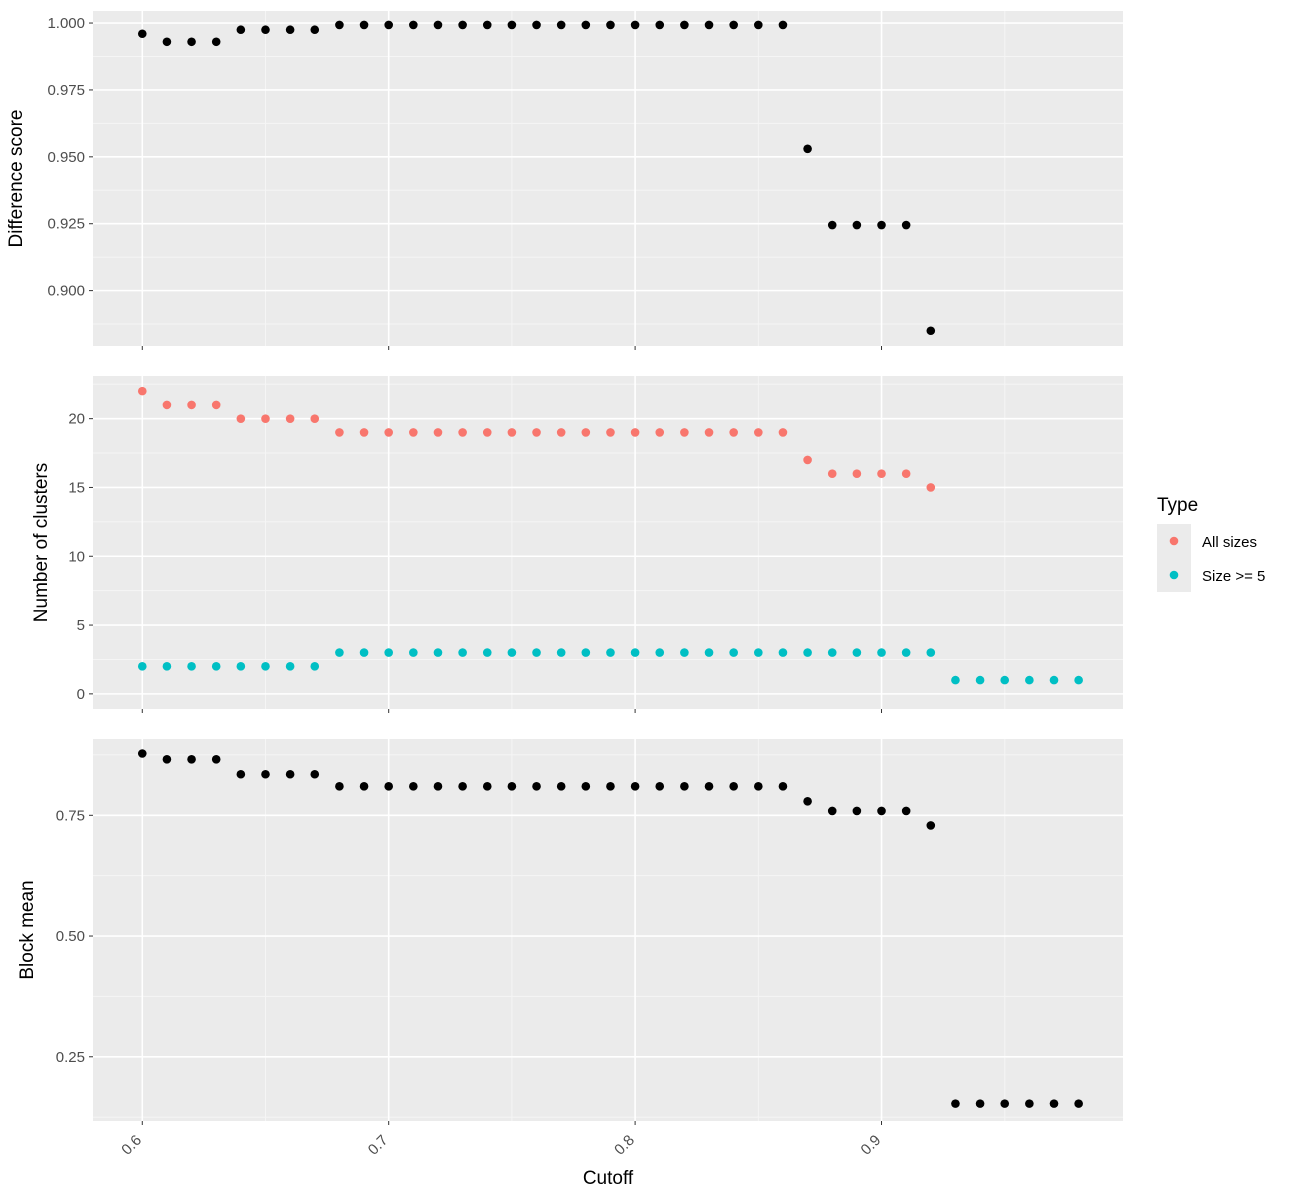 This screenshot has width=1300, height=1200. I want to click on y-tick-label: 20, so click(76, 419).